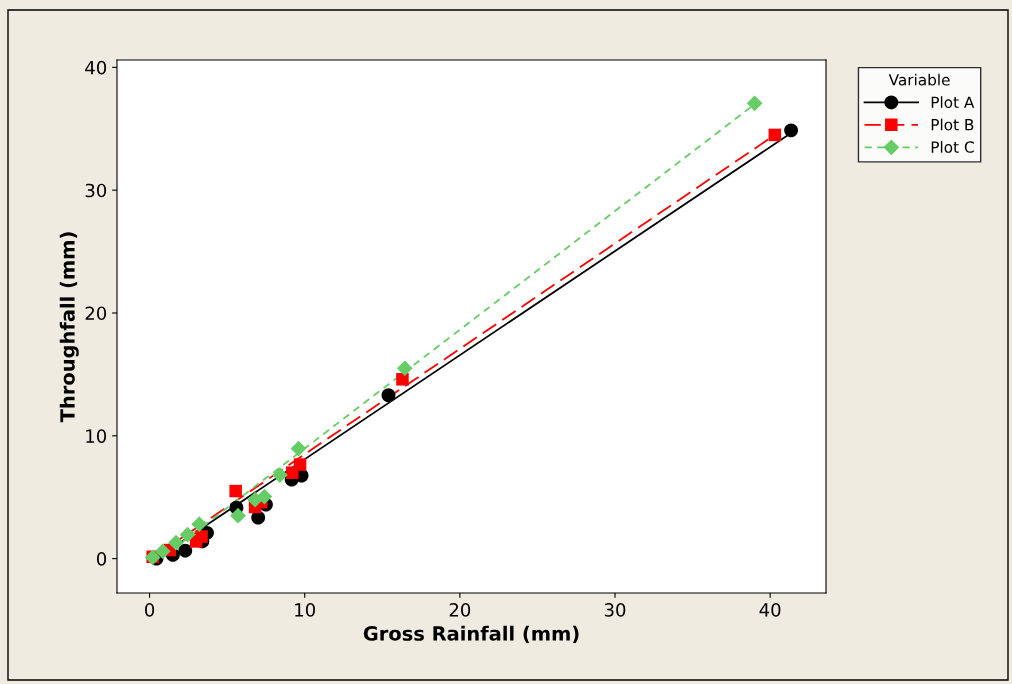  Describe the element at coordinates (96, 190) in the screenshot. I see `y-tick-label: 30` at that location.